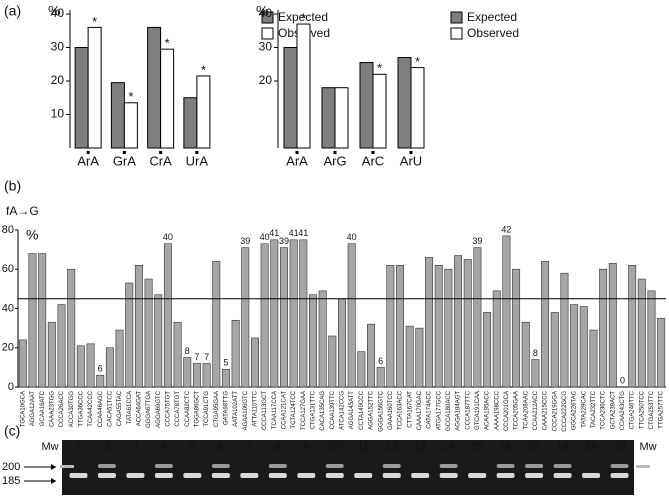  Describe the element at coordinates (11, 467) in the screenshot. I see `size-marker: 200` at that location.